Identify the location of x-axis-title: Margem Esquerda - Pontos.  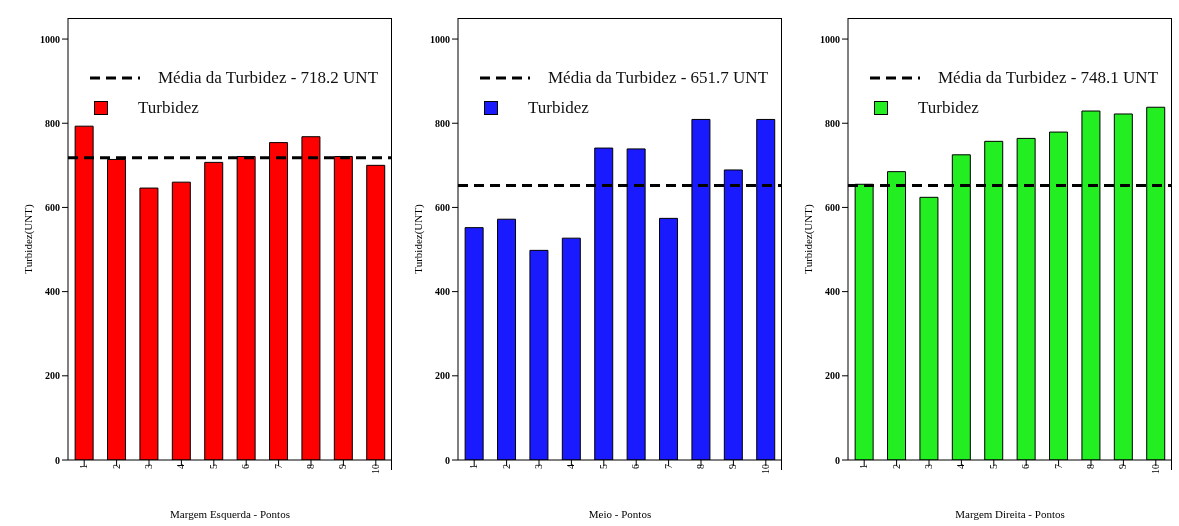
(230, 514).